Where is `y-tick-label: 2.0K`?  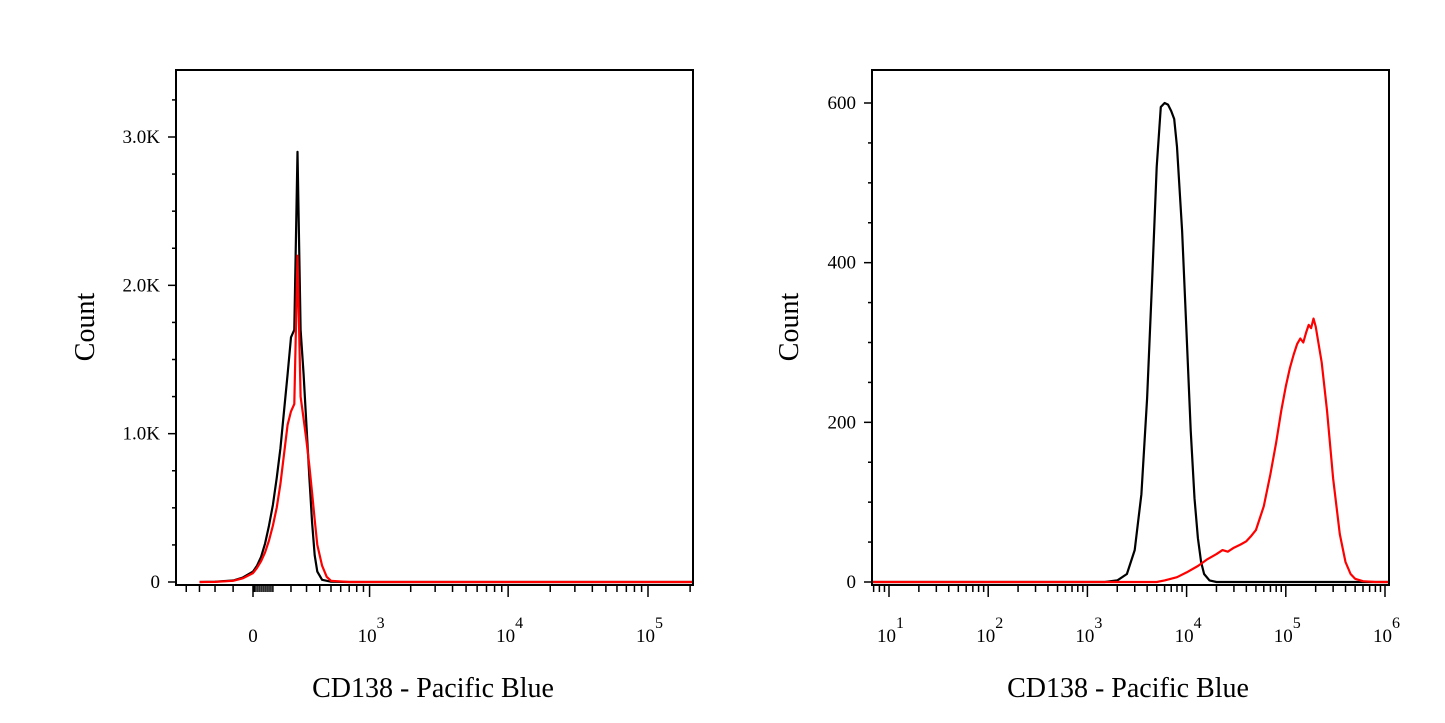
y-tick-label: 2.0K is located at coordinates (142, 285).